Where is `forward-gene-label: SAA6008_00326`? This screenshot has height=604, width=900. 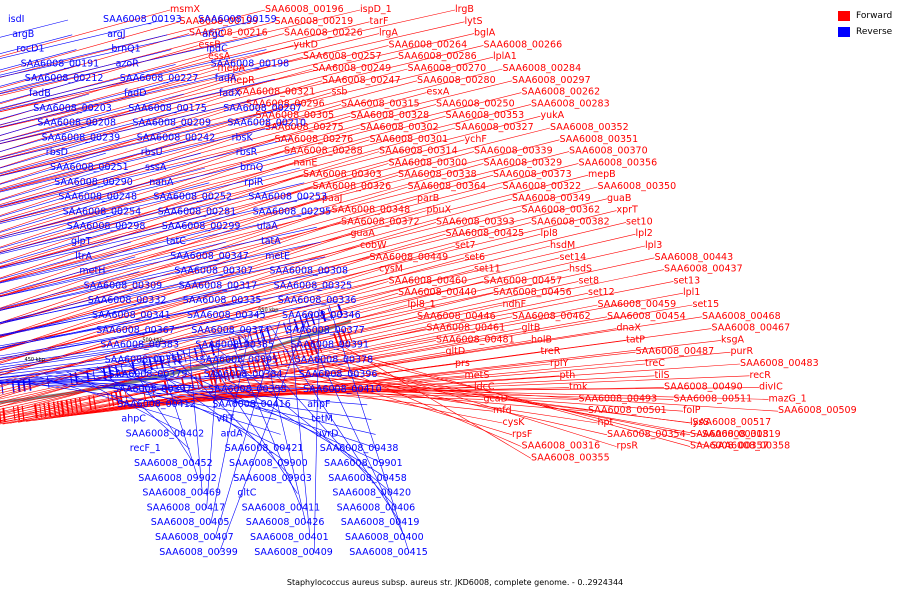
forward-gene-label: SAA6008_00326 is located at coordinates (352, 186).